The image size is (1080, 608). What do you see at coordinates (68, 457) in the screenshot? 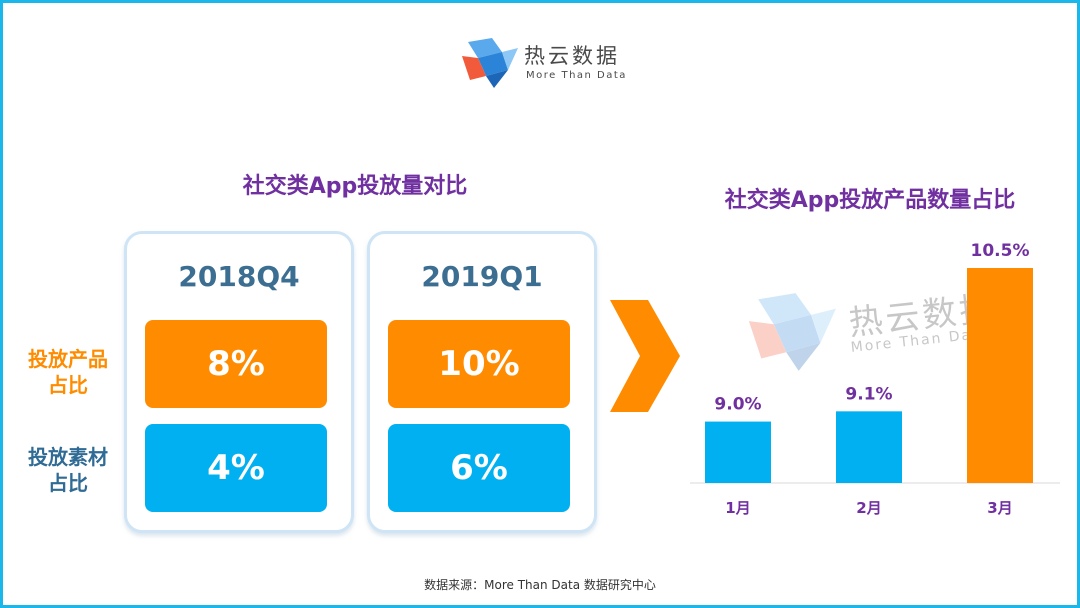
I see `row-label-line: 投放素材` at bounding box center [68, 457].